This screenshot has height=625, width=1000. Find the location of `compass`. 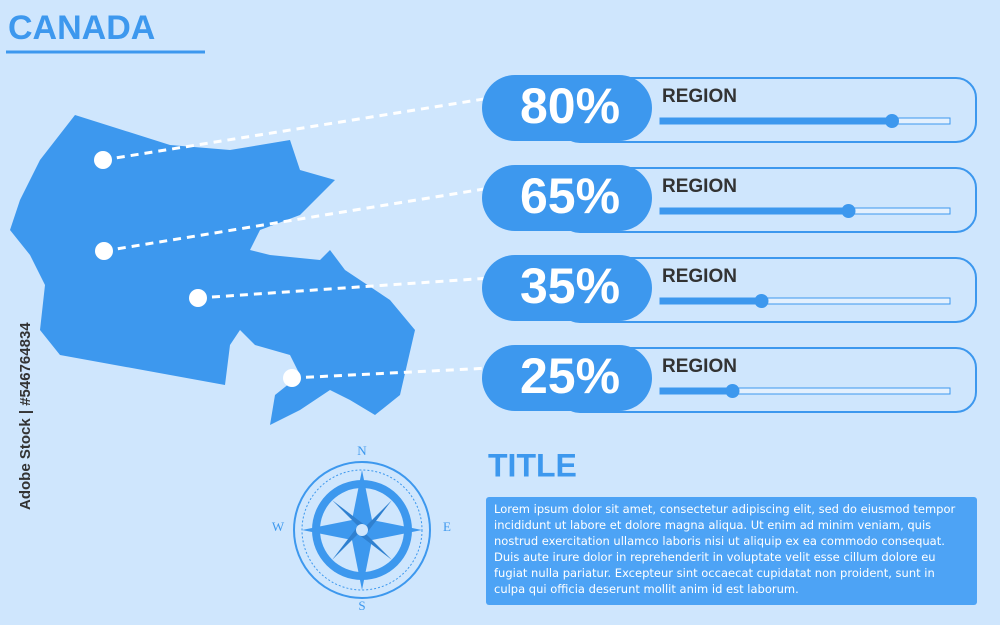

compass is located at coordinates (362, 530).